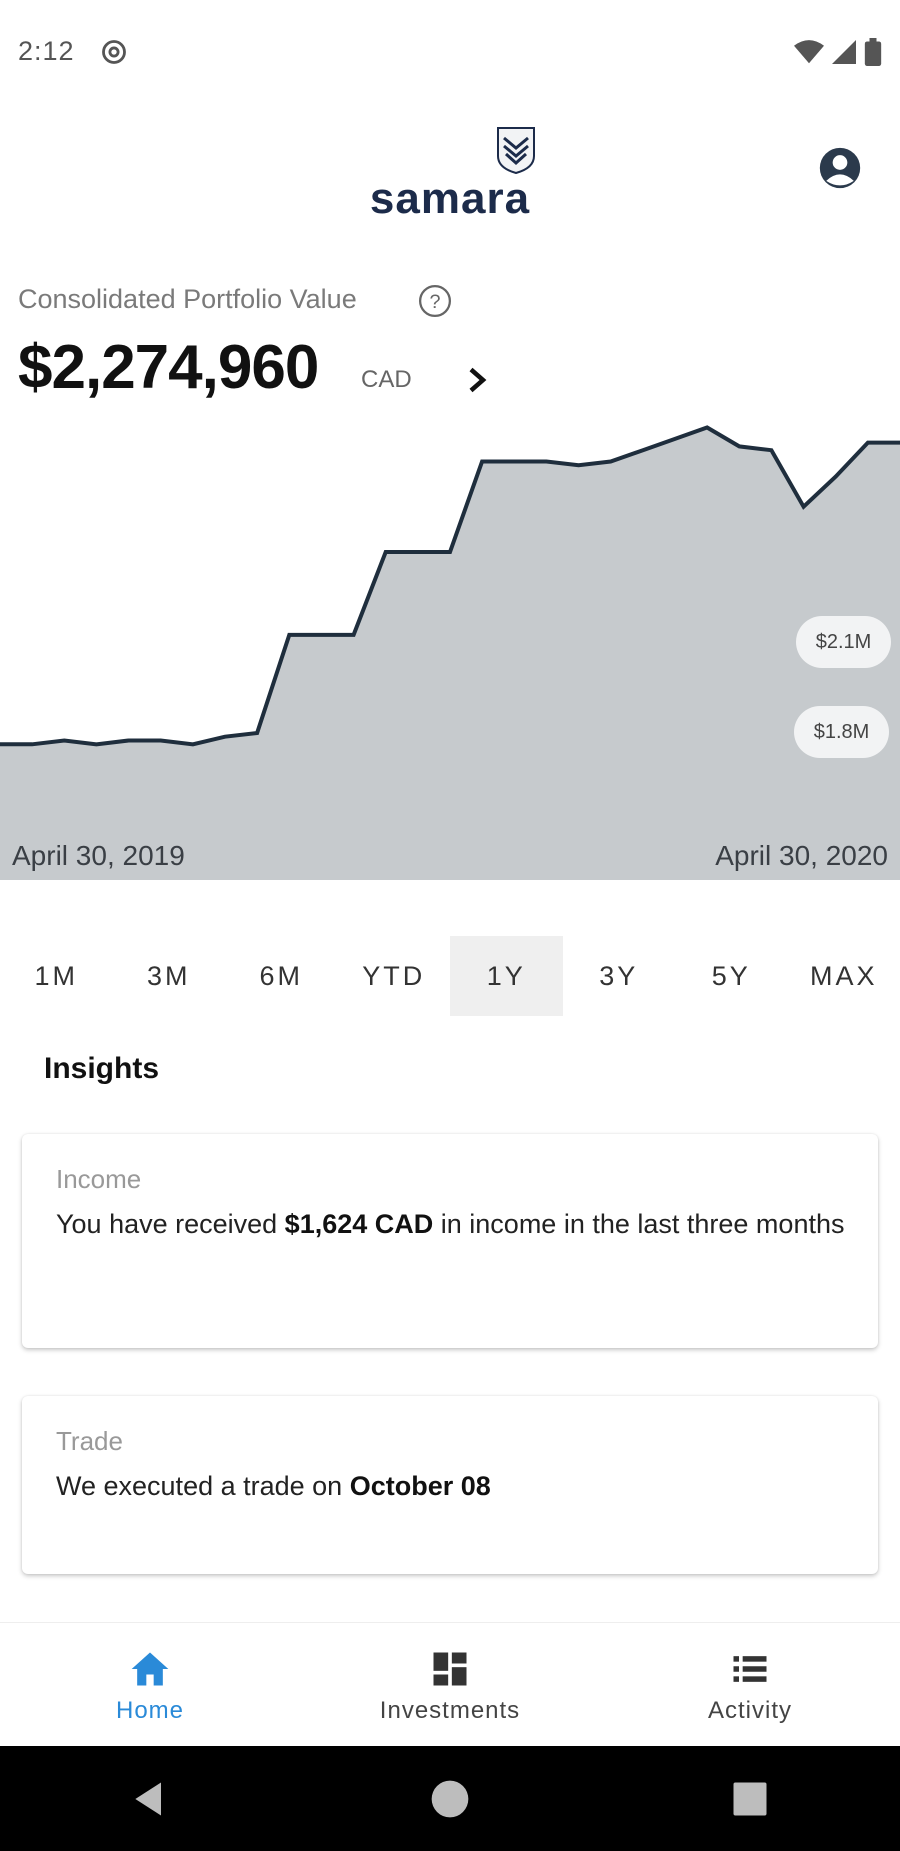  I want to click on battery-icon, so click(873, 52).